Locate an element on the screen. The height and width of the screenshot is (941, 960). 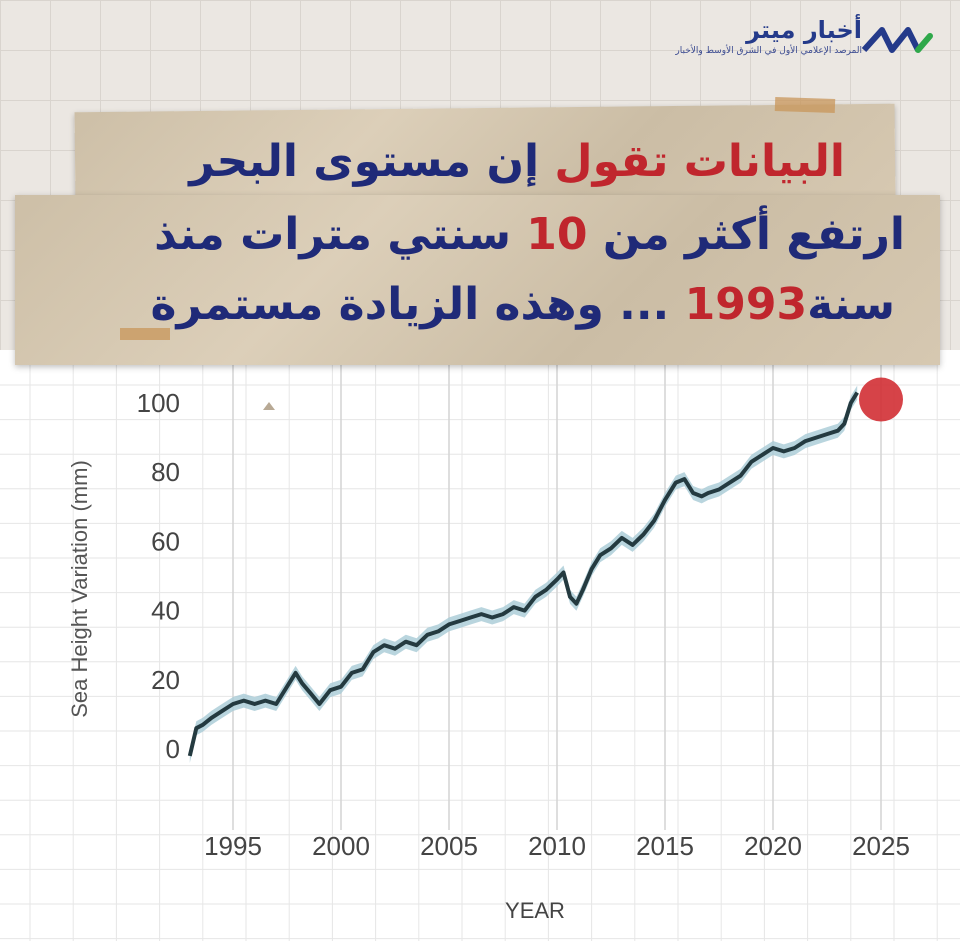
x-axis-title: YEAR is located at coordinates (535, 910).